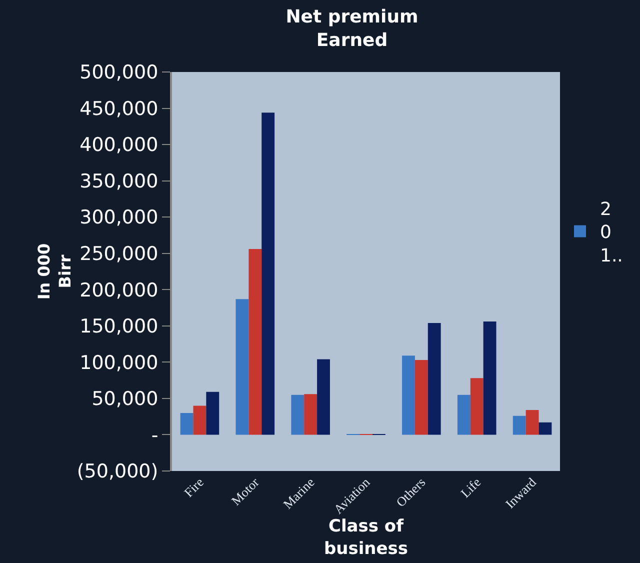 This screenshot has height=563, width=640. What do you see at coordinates (119, 363) in the screenshot?
I see `y-tick-label: 100,000` at bounding box center [119, 363].